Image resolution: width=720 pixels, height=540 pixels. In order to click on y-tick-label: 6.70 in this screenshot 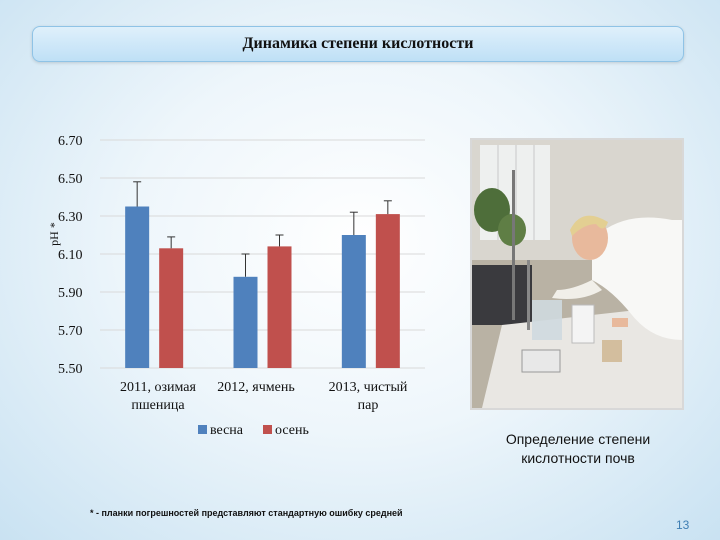, I will do `click(70, 141)`.